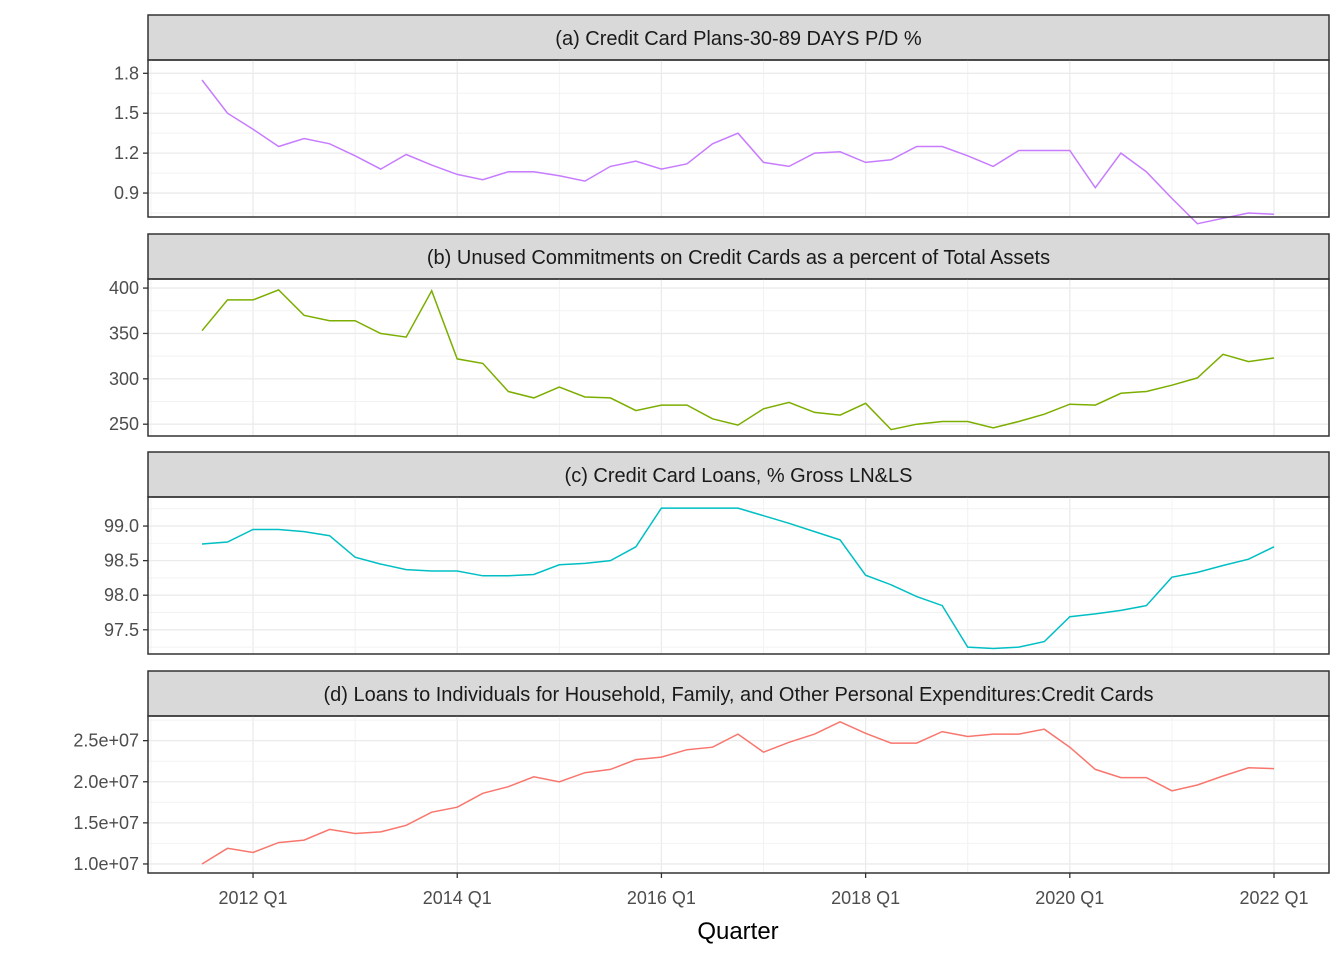 The width and height of the screenshot is (1344, 960). What do you see at coordinates (128, 356) in the screenshot?
I see `panel-b-y-ticks: 250 300 350 400` at bounding box center [128, 356].